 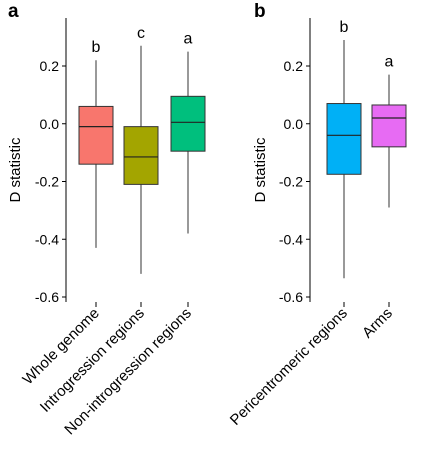 I want to click on panel-letter-b: b, so click(x=260, y=11).